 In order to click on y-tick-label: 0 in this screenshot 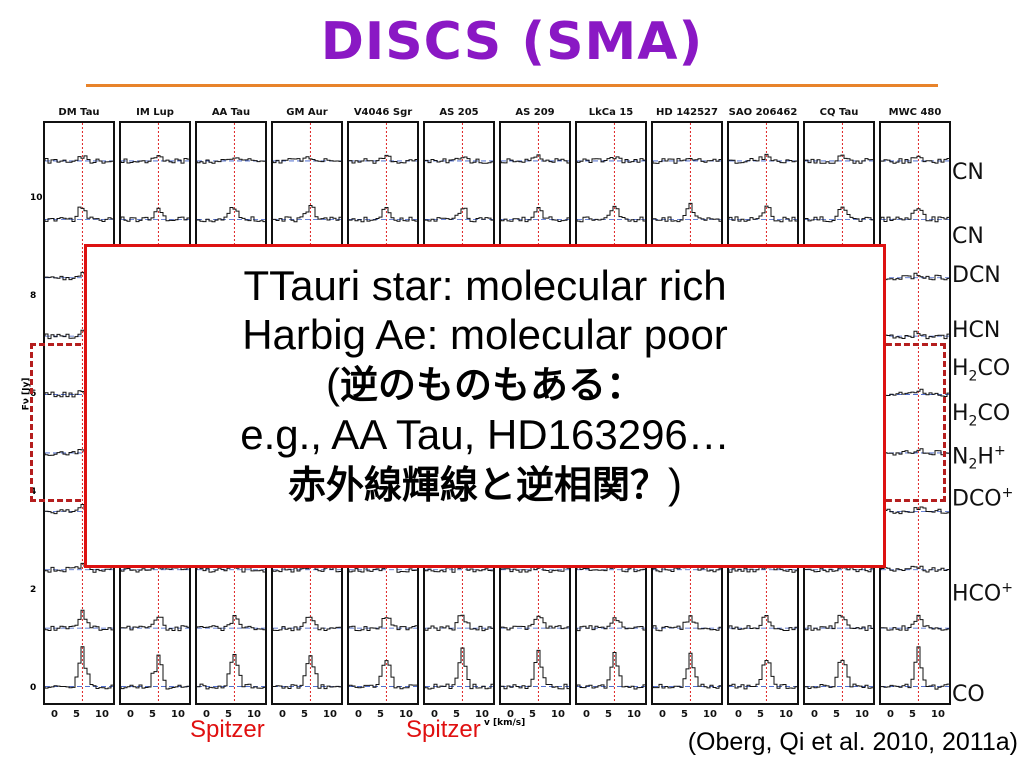, I will do `click(33, 688)`.